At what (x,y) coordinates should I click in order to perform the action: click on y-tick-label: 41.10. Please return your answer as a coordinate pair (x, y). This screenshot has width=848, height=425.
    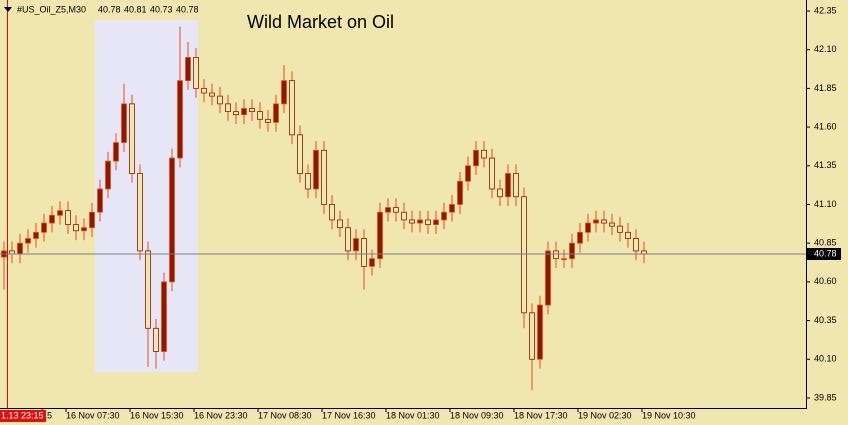
    Looking at the image, I should click on (825, 204).